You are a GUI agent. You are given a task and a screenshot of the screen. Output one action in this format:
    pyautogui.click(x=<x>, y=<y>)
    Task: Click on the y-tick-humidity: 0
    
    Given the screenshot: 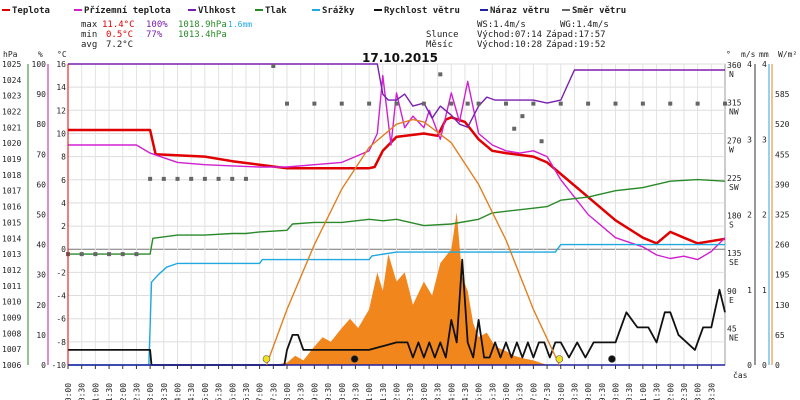 What is the action you would take?
    pyautogui.click(x=43, y=365)
    